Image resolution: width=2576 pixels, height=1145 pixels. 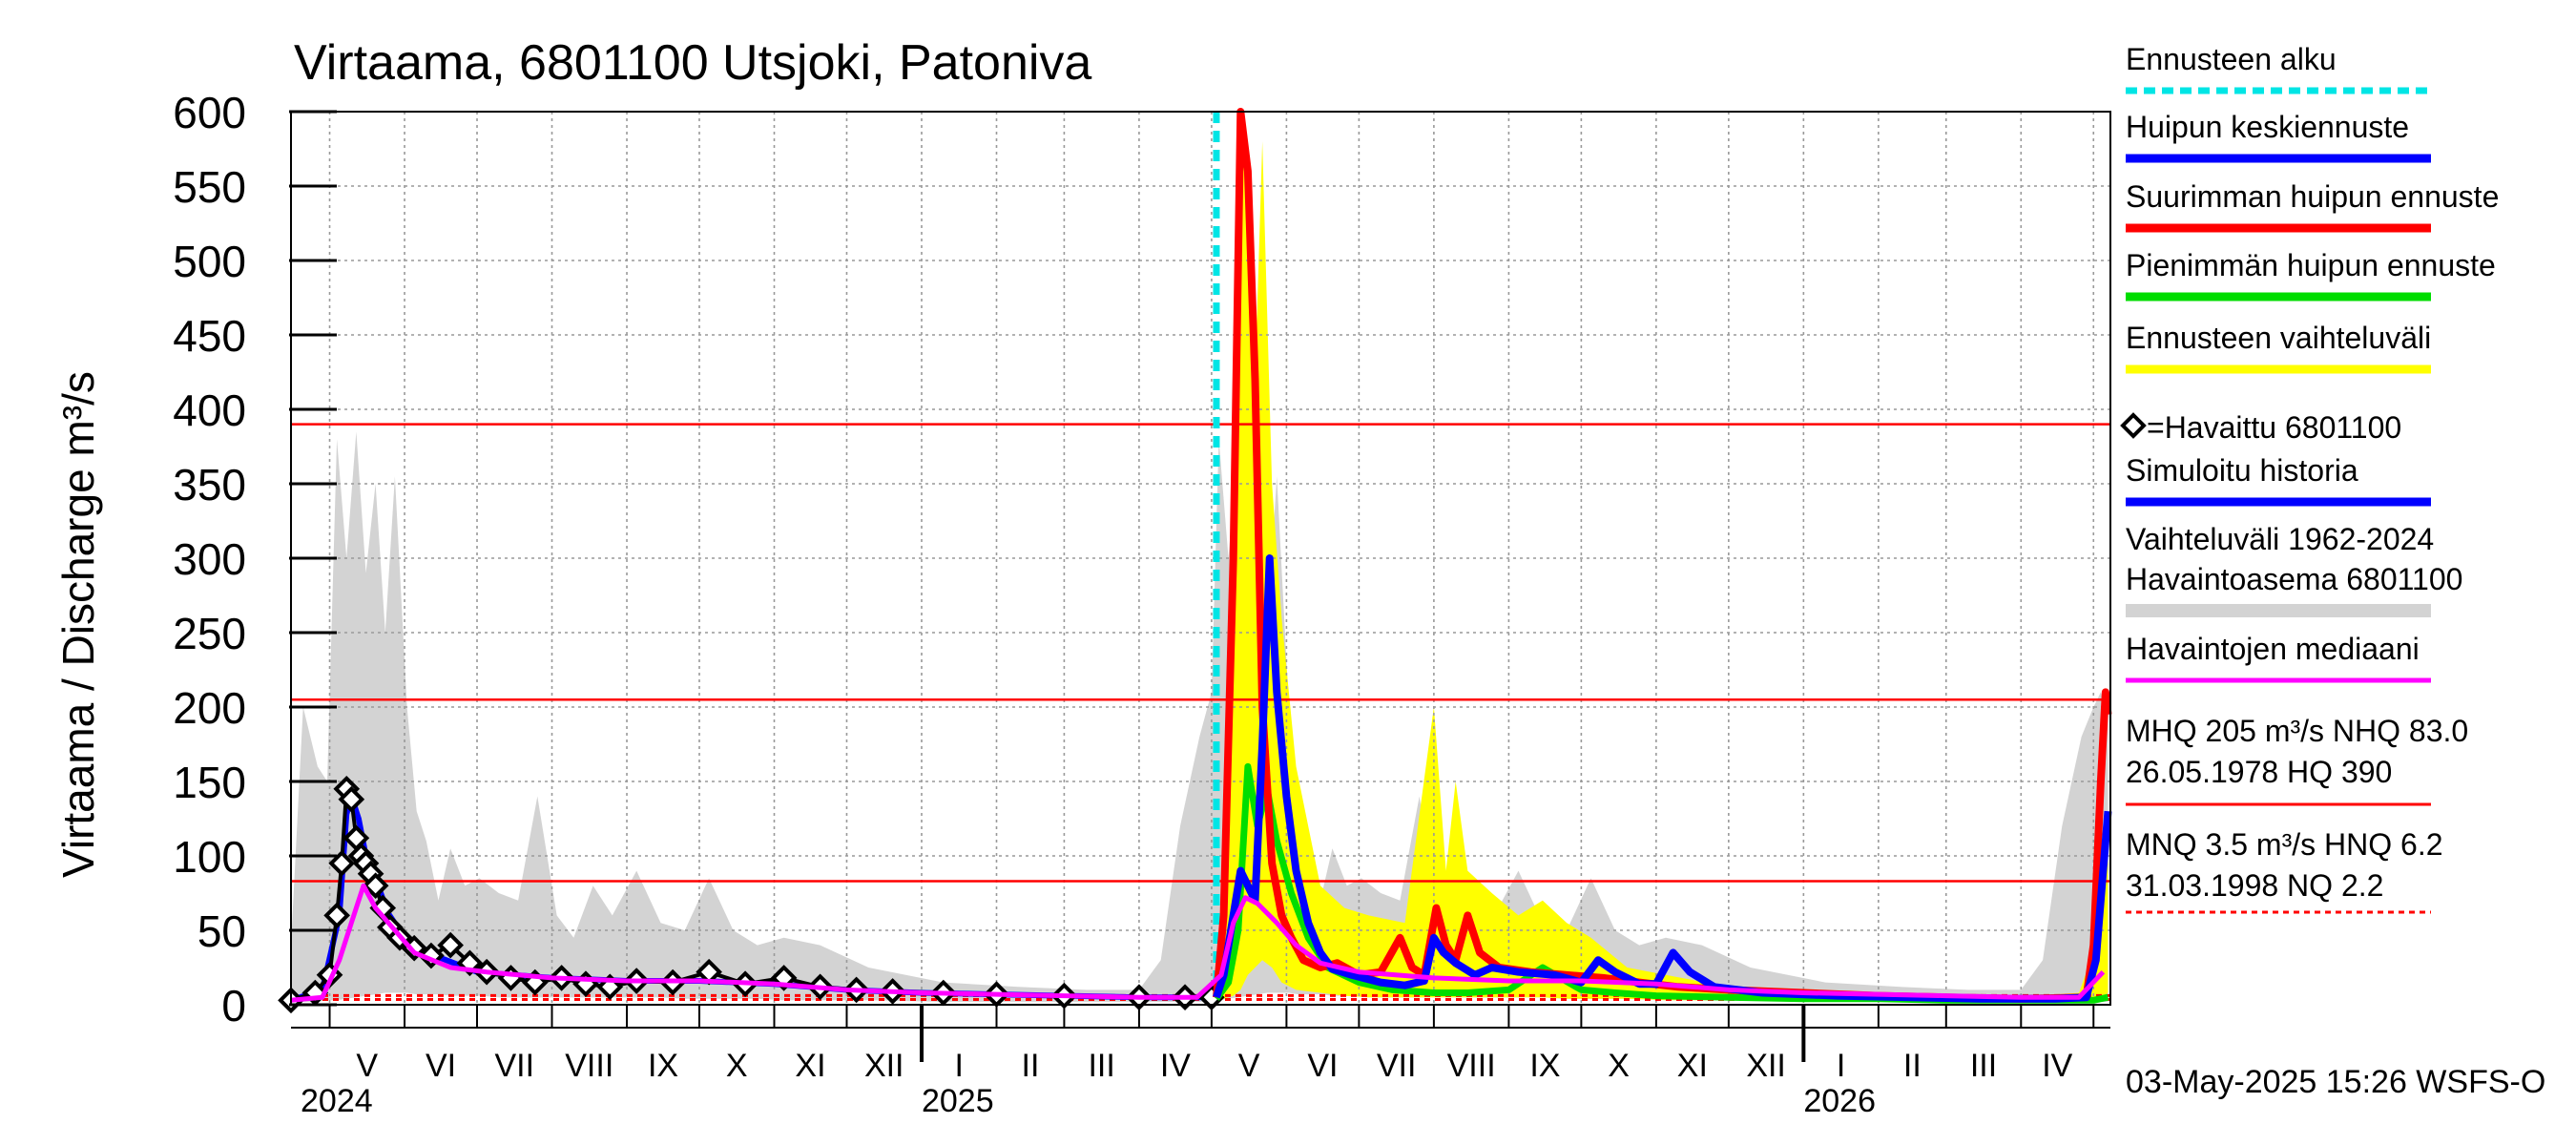 What do you see at coordinates (209, 187) in the screenshot?
I see `y-tick-label-550: 550` at bounding box center [209, 187].